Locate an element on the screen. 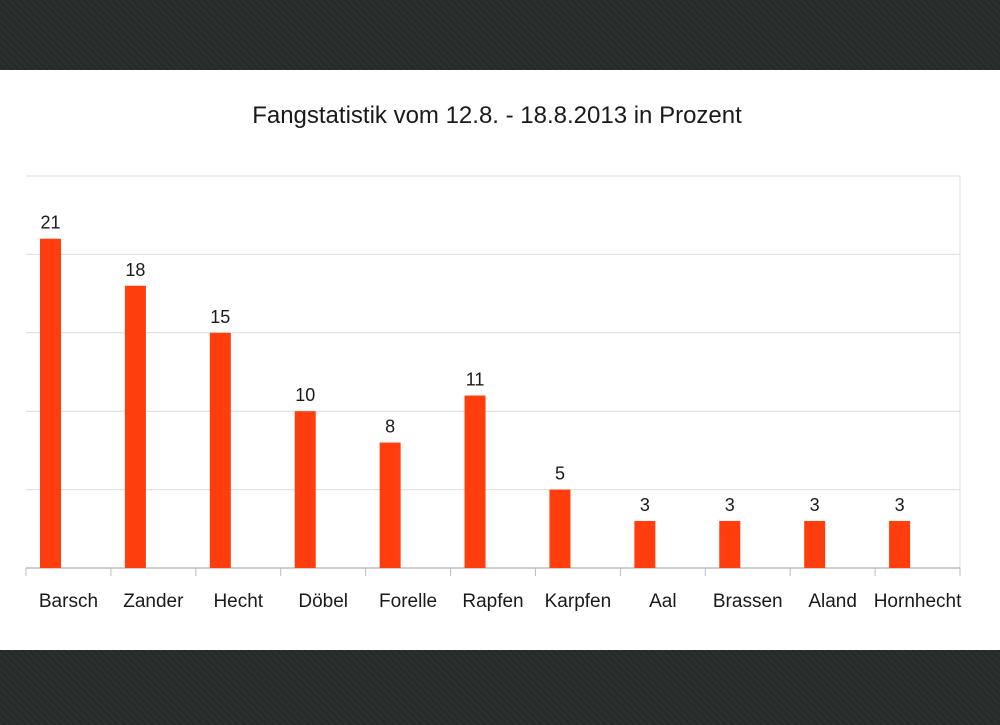 Image resolution: width=1000 pixels, height=725 pixels. category-label: Karpfen is located at coordinates (578, 601).